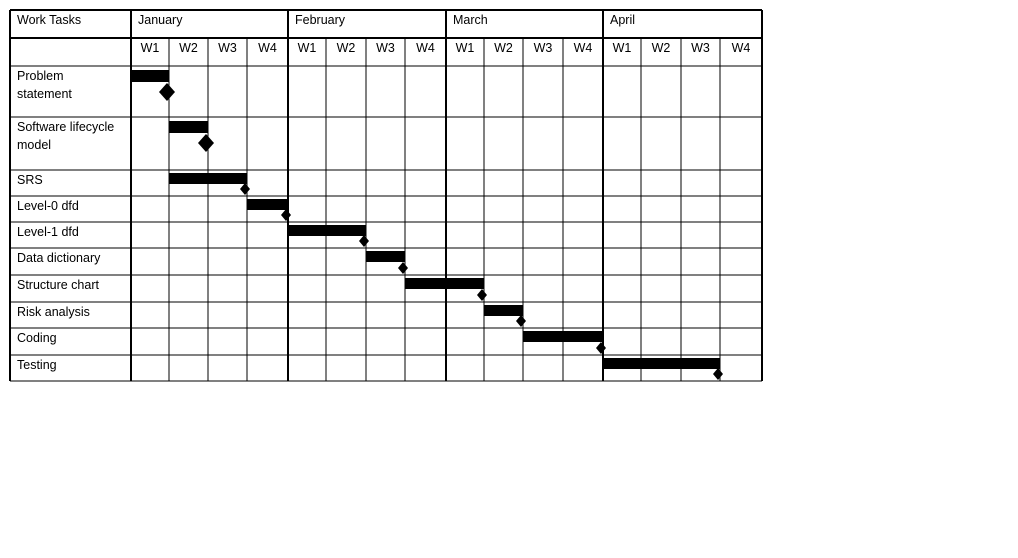  I want to click on task-name: Level-0 dfd, so click(48, 206).